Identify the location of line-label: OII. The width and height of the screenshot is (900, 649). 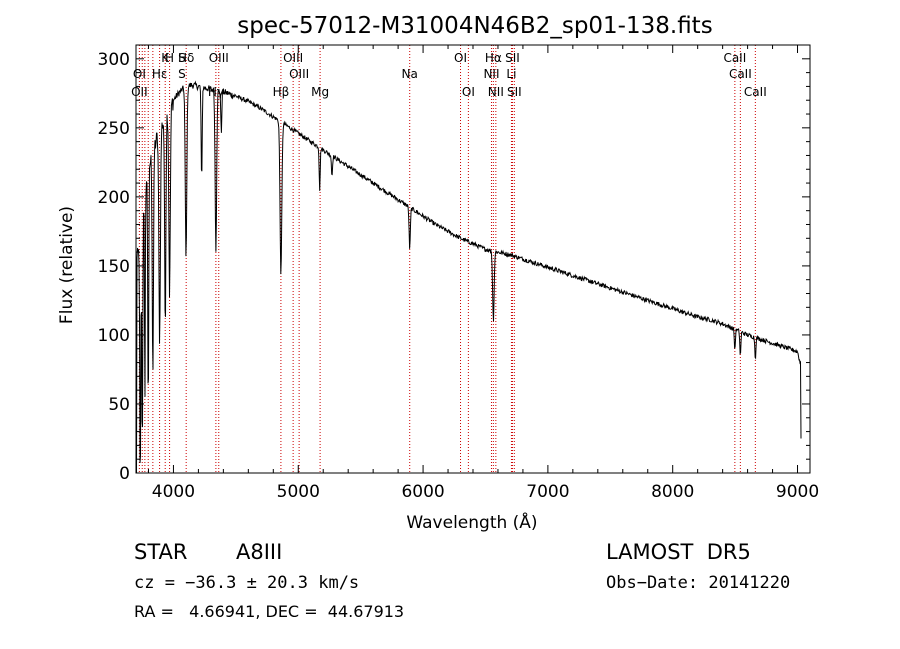
(139, 92).